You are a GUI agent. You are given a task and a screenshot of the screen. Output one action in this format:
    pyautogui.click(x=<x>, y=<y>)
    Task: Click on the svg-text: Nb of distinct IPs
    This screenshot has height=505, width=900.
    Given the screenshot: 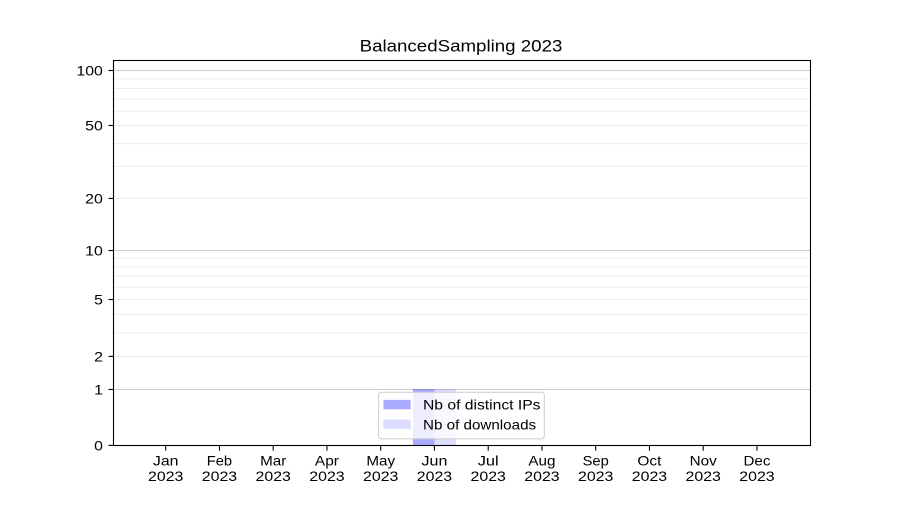 What is the action you would take?
    pyautogui.click(x=482, y=405)
    